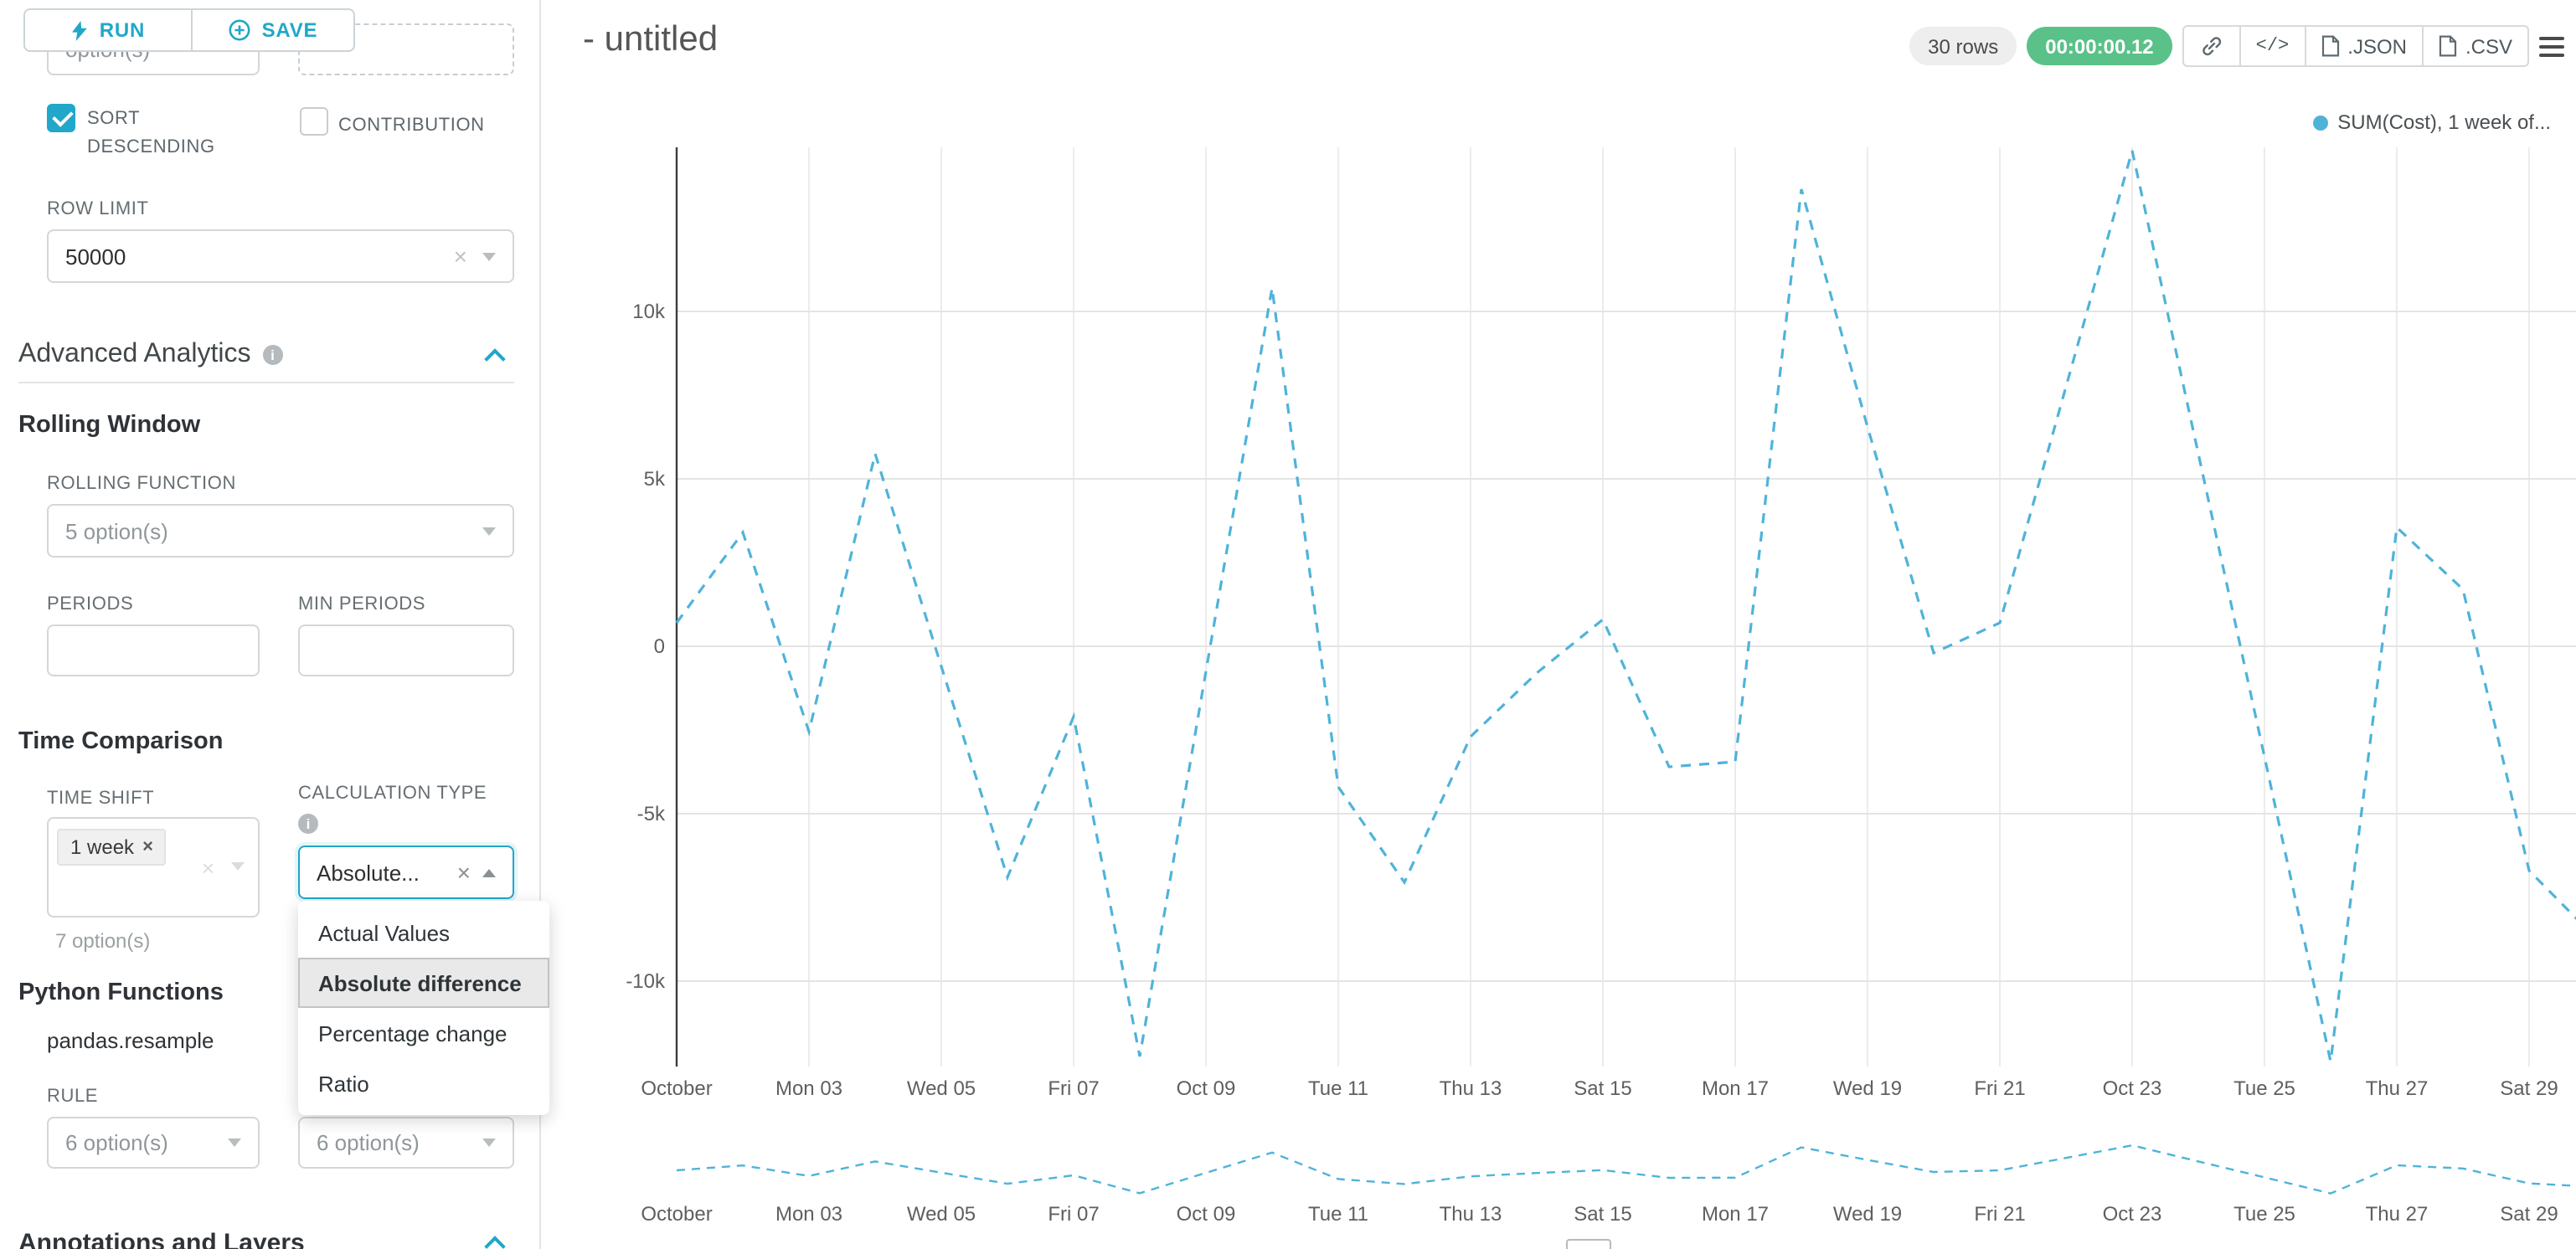 This screenshot has height=1249, width=2576. I want to click on periods-label: PERIODS, so click(90, 604).